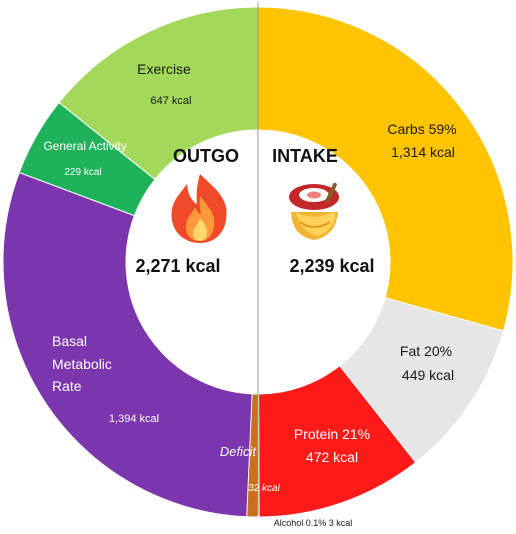  Describe the element at coordinates (69, 341) in the screenshot. I see `bmr-label-line-1: Basal` at that location.